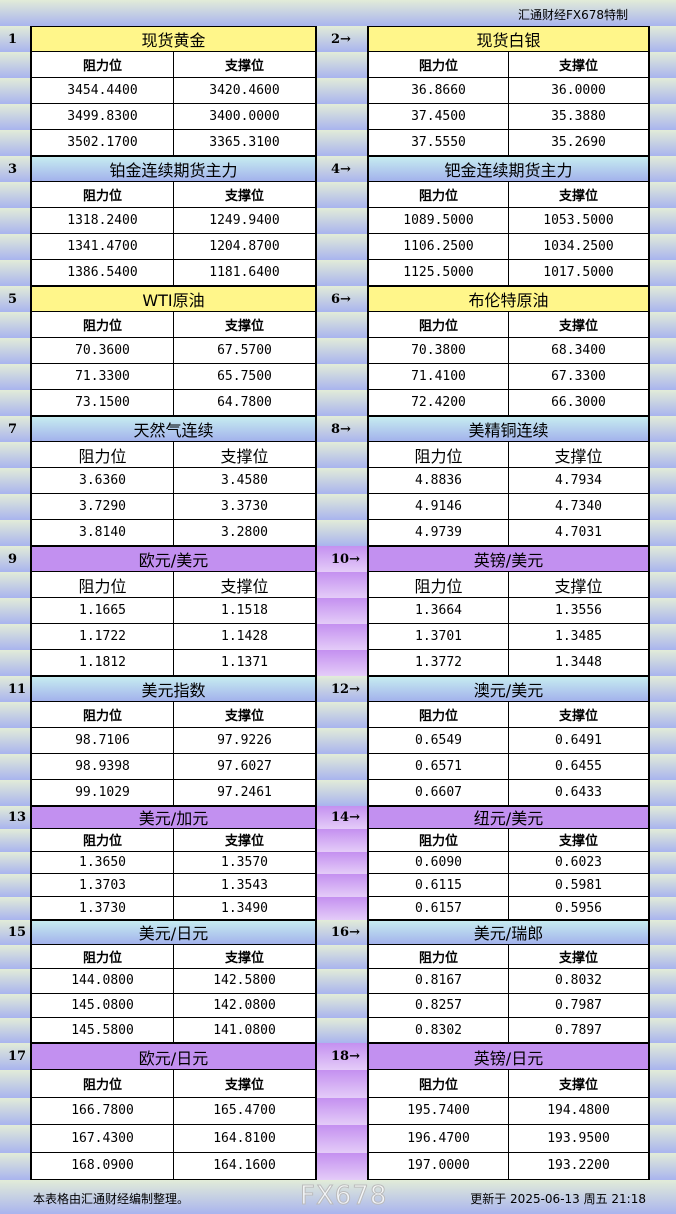 Image resolution: width=676 pixels, height=1214 pixels. Describe the element at coordinates (13, 39) in the screenshot. I see `block-number: 1` at that location.